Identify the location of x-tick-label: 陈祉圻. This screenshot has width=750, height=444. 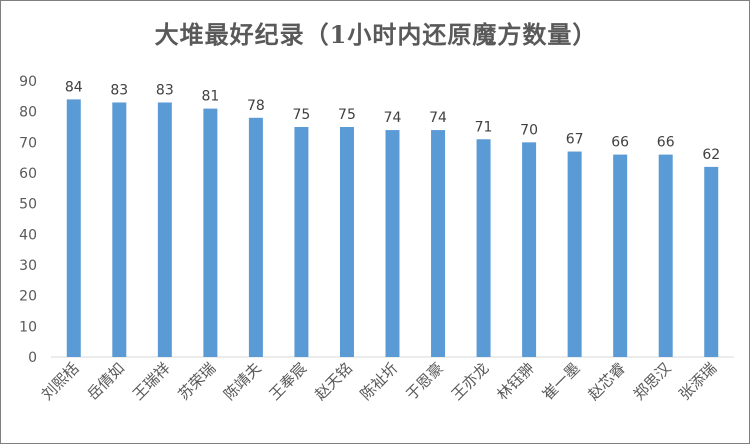
(379, 381).